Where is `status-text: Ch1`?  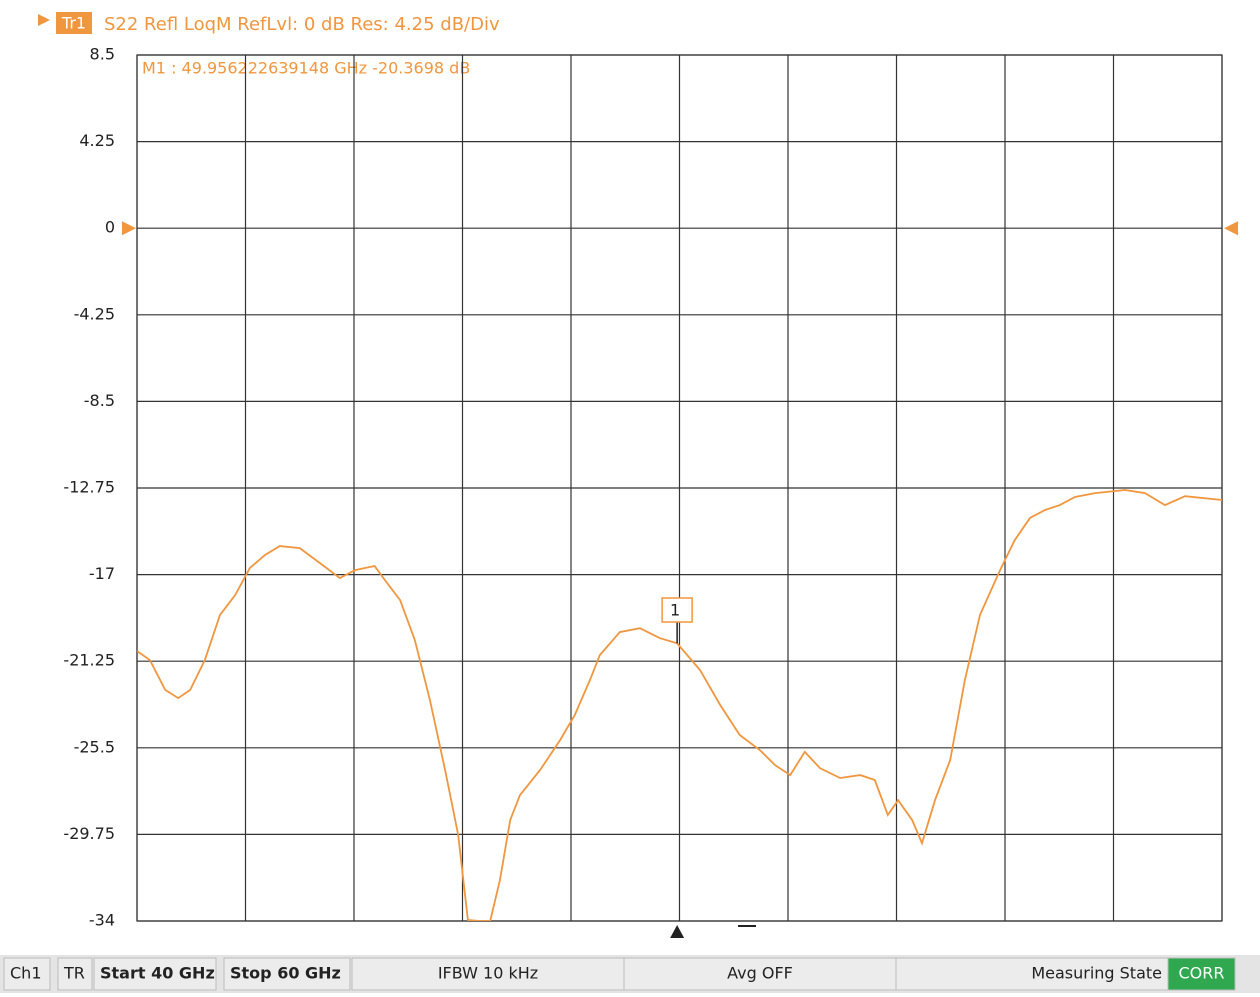 status-text: Ch1 is located at coordinates (26, 973).